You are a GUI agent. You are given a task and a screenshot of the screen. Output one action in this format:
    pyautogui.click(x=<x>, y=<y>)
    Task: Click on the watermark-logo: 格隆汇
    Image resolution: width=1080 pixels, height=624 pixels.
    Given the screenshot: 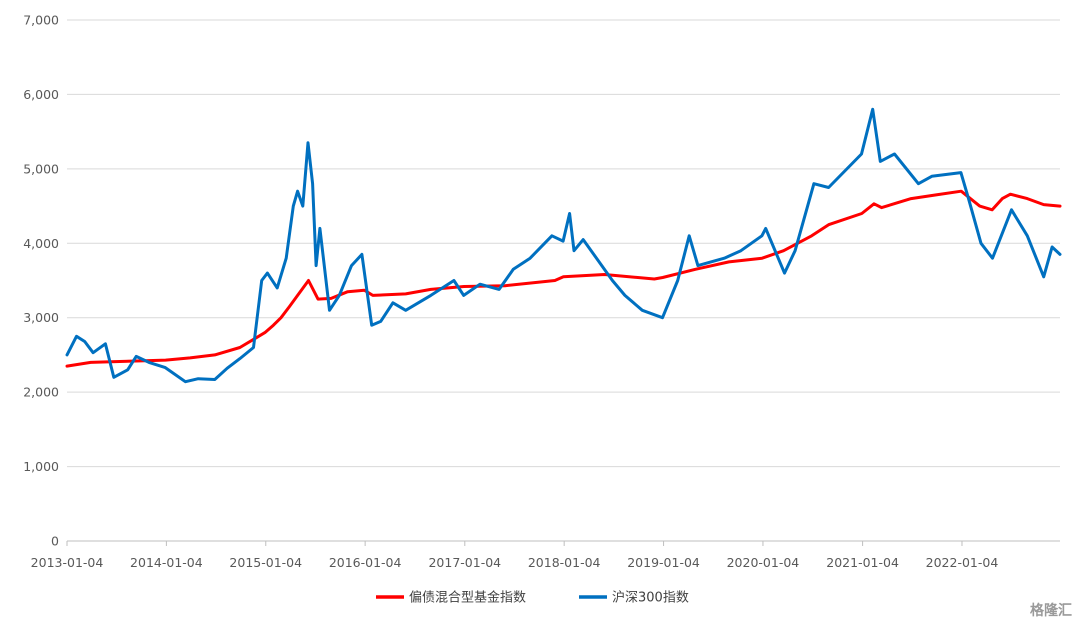 What is the action you would take?
    pyautogui.click(x=1051, y=610)
    